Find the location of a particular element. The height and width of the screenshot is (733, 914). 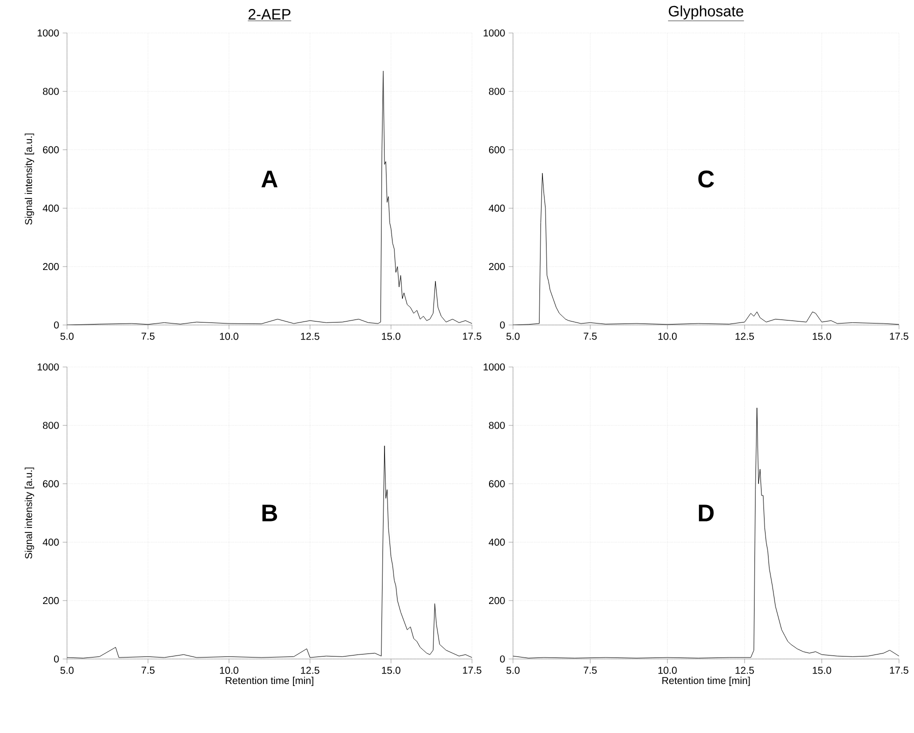

annotation: A is located at coordinates (269, 179).